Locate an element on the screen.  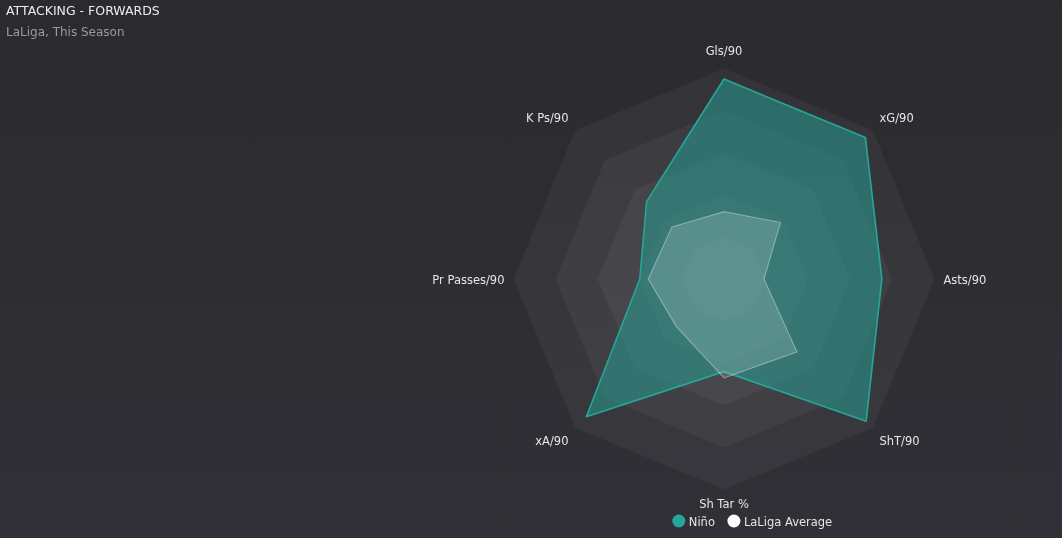
spoke-label: Pr Passes/90 is located at coordinates (468, 279).